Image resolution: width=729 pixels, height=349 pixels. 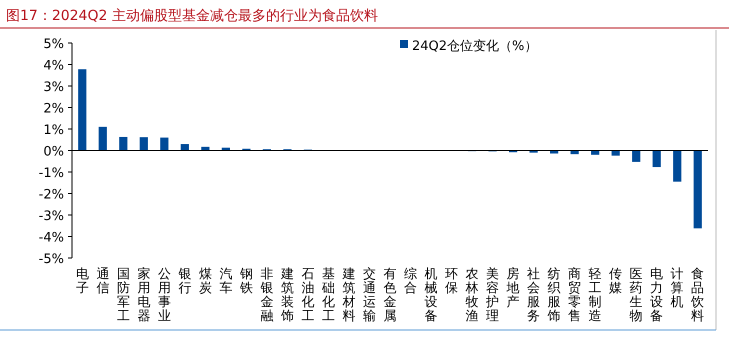 What do you see at coordinates (51, 173) in the screenshot?
I see `y-tick-label: -1%` at bounding box center [51, 173].